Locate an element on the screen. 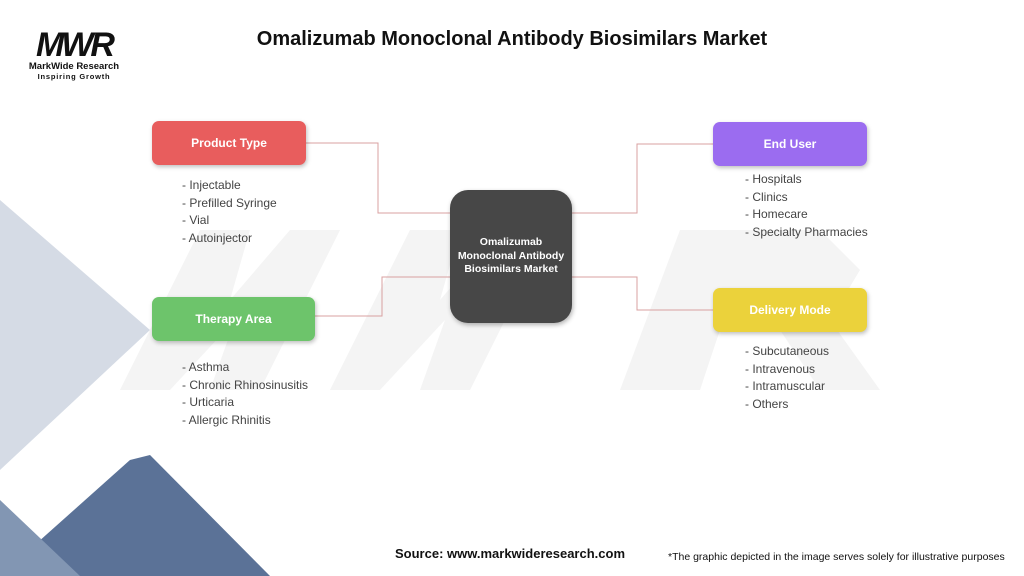 Image resolution: width=1024 pixels, height=576 pixels. list-item: - Asthma is located at coordinates (206, 367).